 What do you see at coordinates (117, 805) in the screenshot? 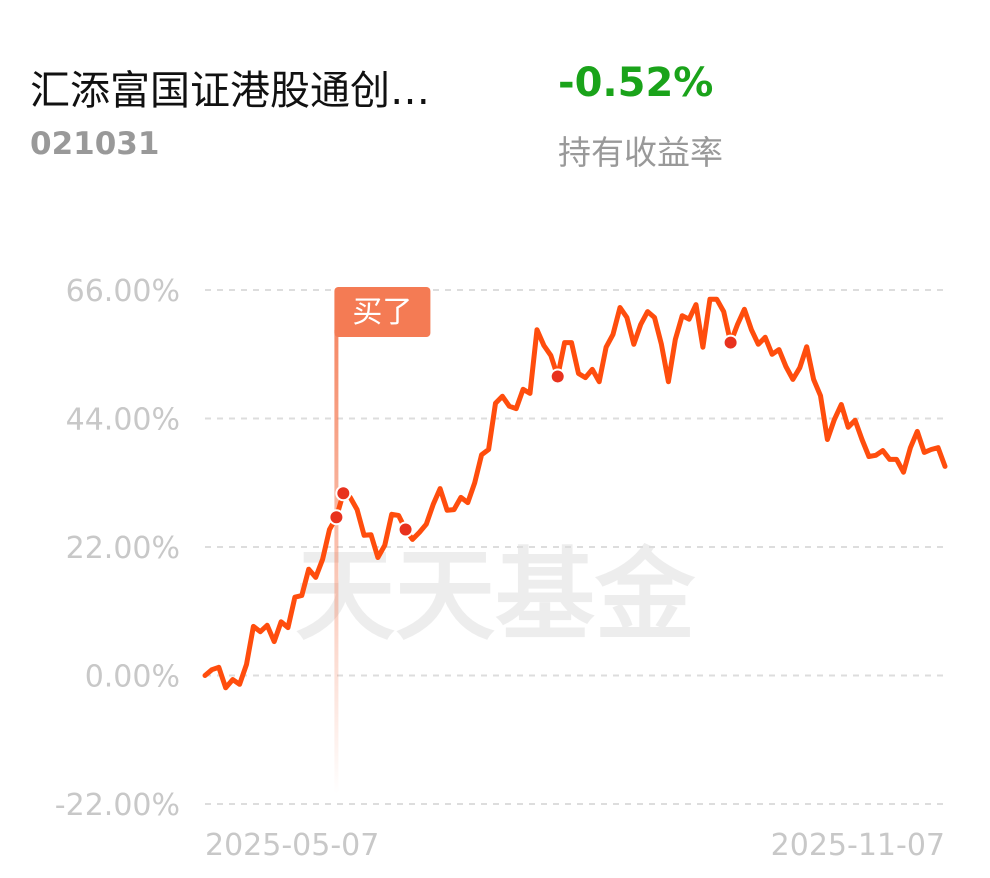
I see `y-tick-label: -22.00%` at bounding box center [117, 805].